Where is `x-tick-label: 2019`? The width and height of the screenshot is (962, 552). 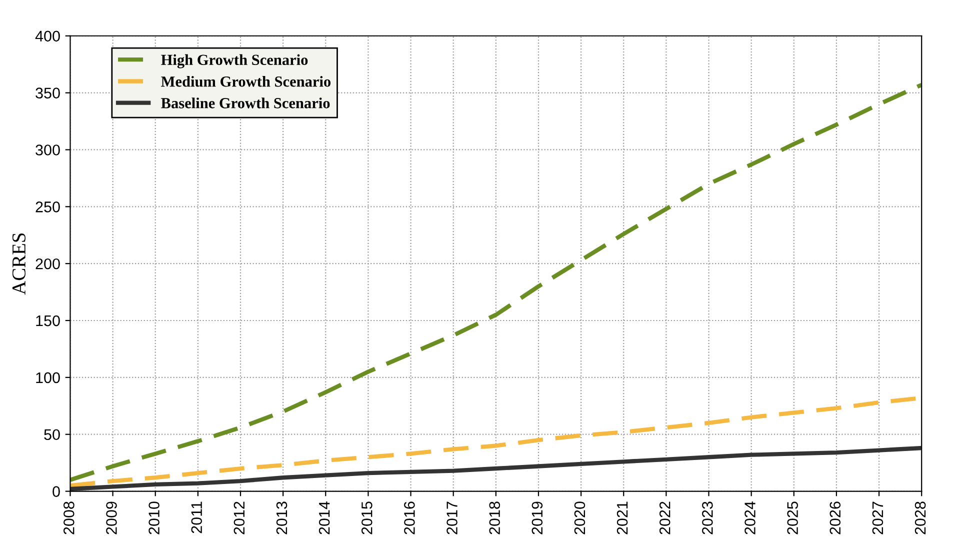
x-tick-label: 2019 is located at coordinates (537, 518).